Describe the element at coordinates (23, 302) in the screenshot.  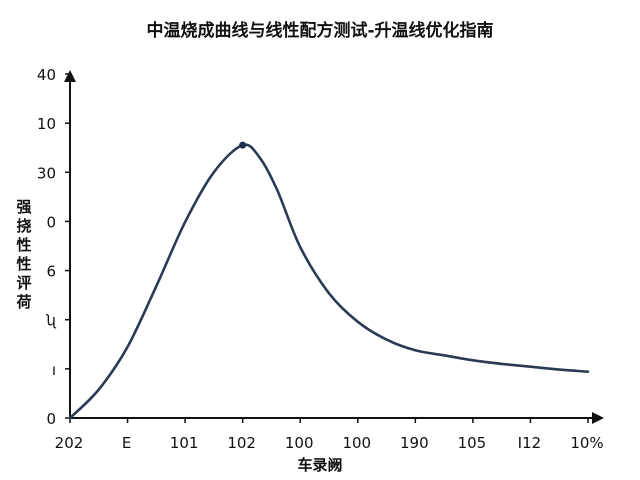
I see `y-axis-label-char: 荷` at that location.